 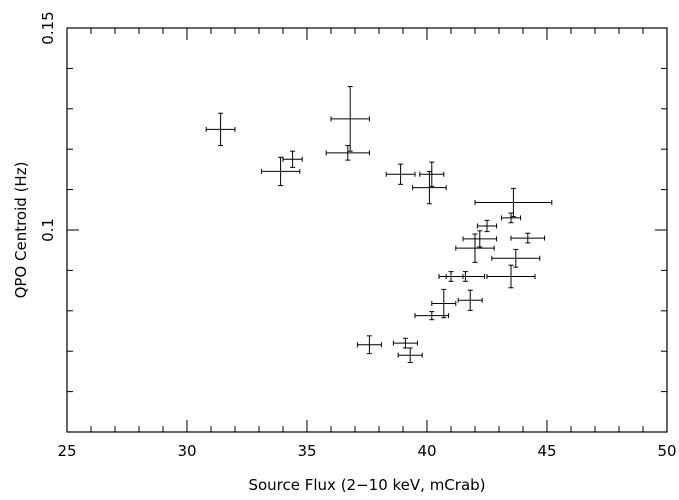 What do you see at coordinates (546, 451) in the screenshot?
I see `x-tick-label: 45` at bounding box center [546, 451].